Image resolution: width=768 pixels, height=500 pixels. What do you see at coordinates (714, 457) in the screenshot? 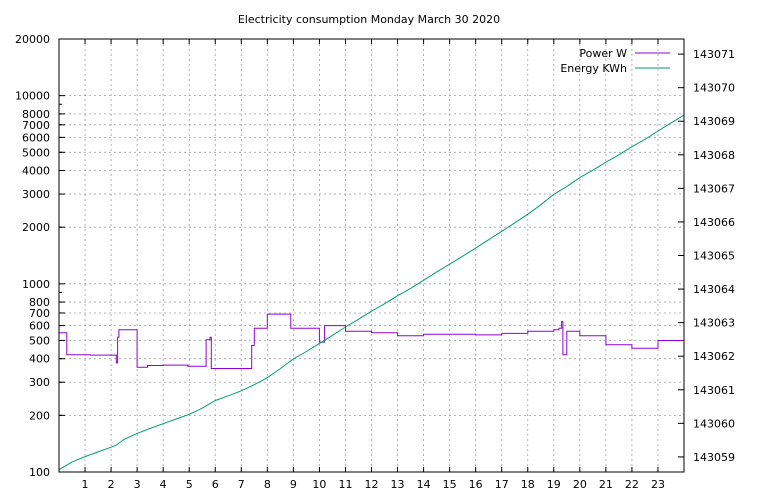
I see `y-right-tick-label: 143059` at bounding box center [714, 457].